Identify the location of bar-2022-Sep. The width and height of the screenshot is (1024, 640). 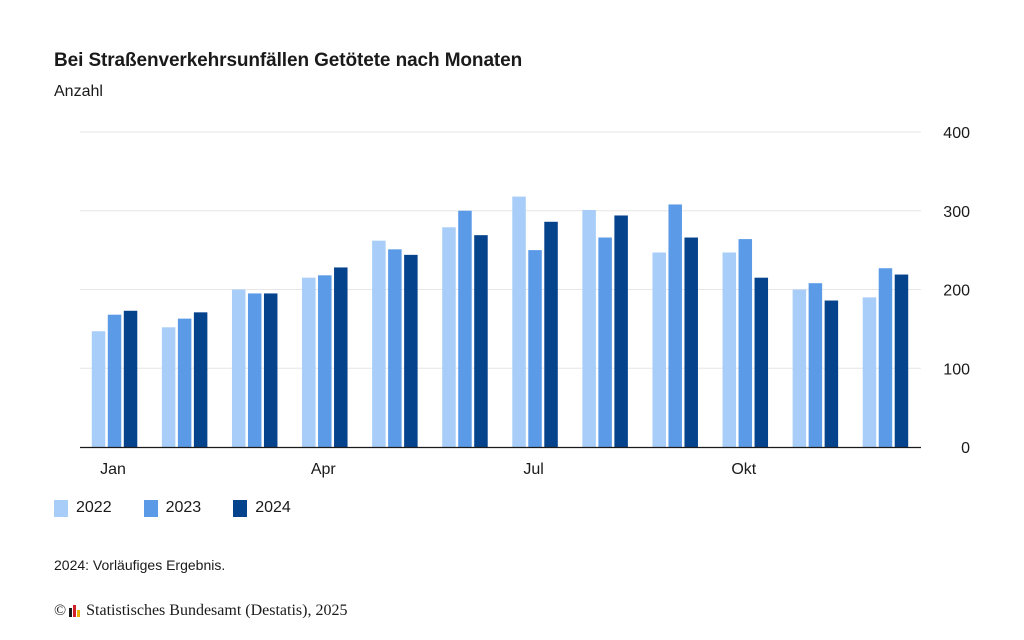
(659, 349).